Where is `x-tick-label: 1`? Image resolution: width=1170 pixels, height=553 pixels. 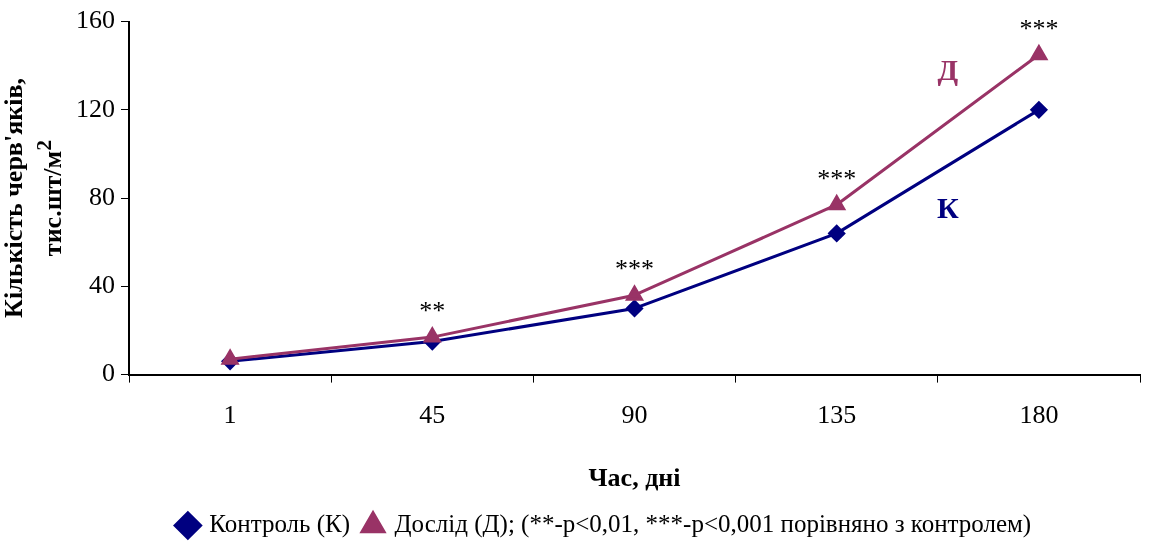
x-tick-label: 1 is located at coordinates (230, 415).